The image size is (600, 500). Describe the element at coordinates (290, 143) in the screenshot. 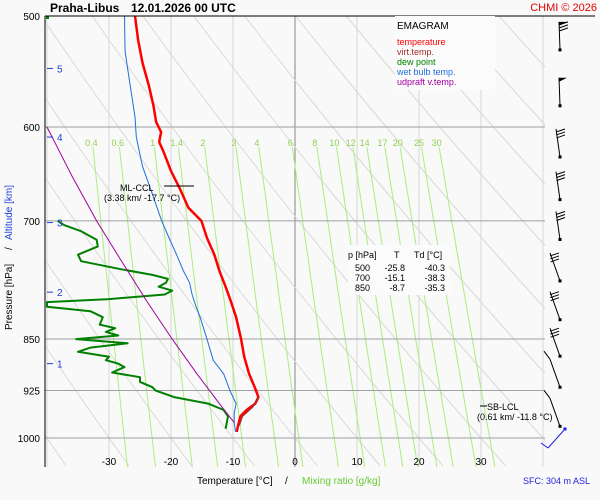

I see `mixing-ratio-label: 6` at that location.